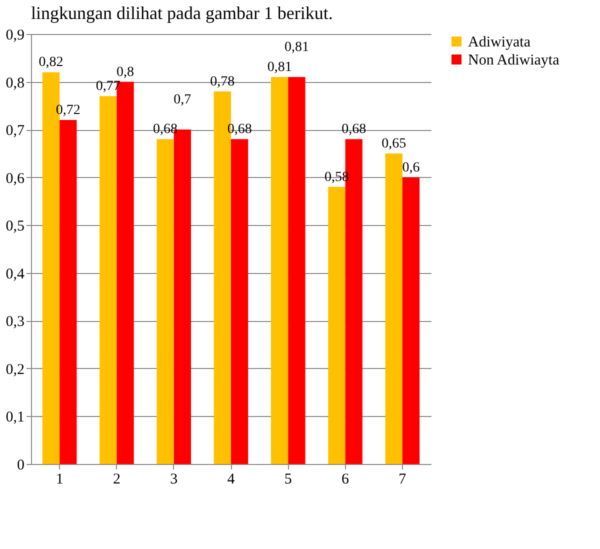 The image size is (600, 549). What do you see at coordinates (514, 60) in the screenshot?
I see `legend-label: Non Adiwiayta` at bounding box center [514, 60].